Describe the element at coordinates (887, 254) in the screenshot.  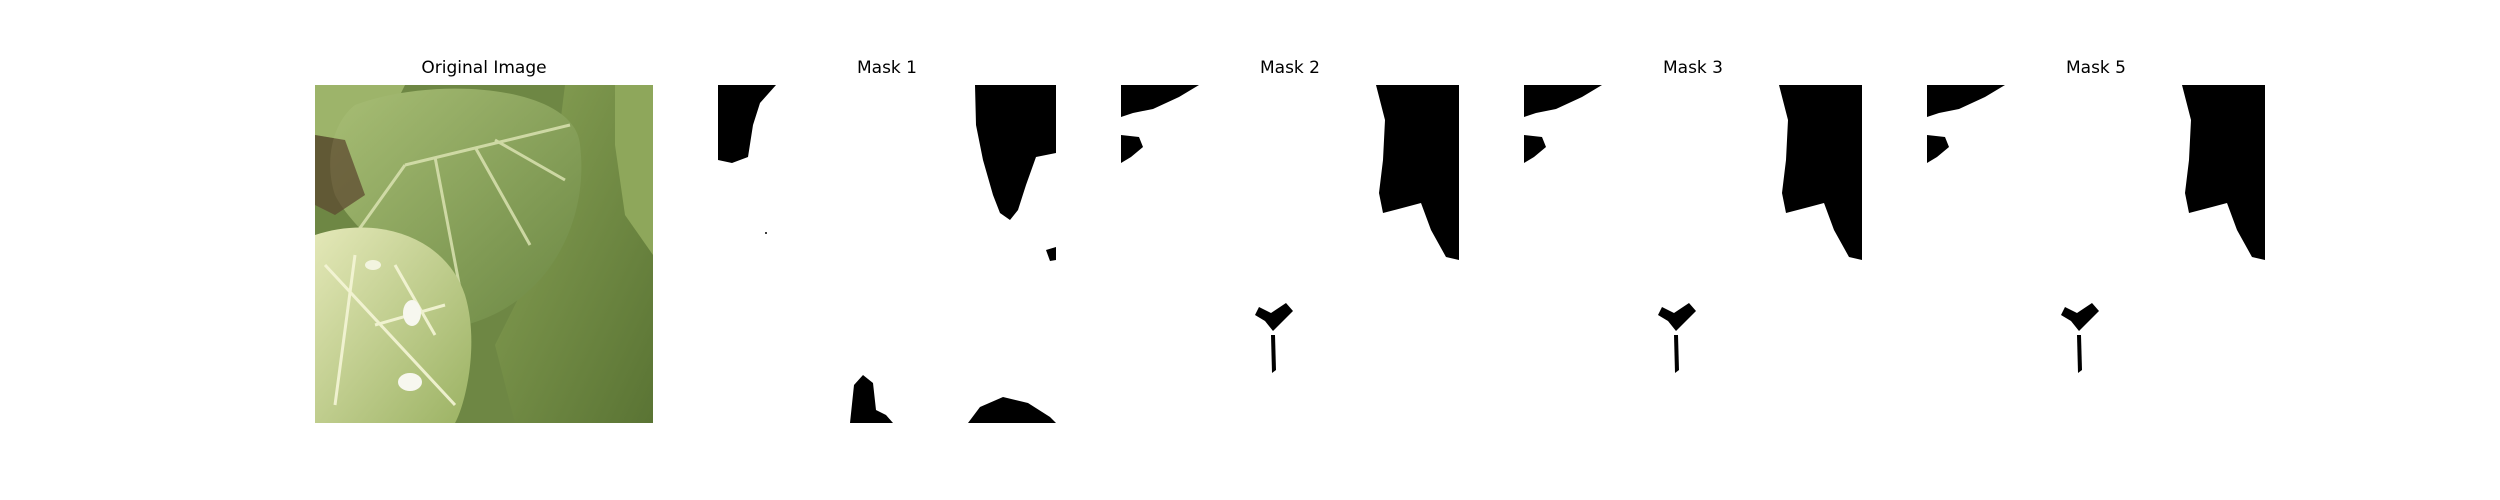
I see `mask-1-image` at that location.